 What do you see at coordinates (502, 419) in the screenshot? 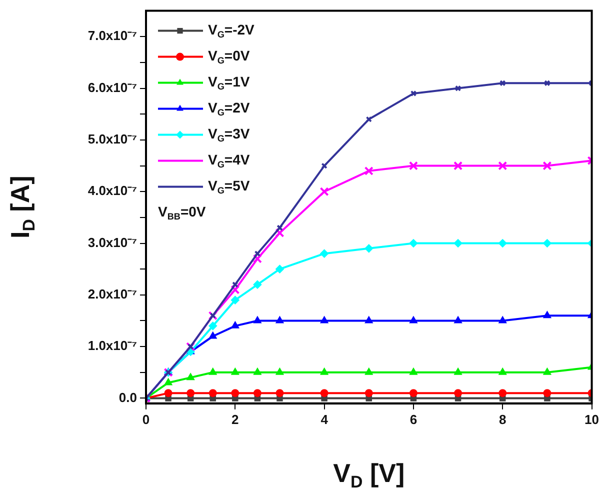
I see `x-tick-label: 8` at bounding box center [502, 419].